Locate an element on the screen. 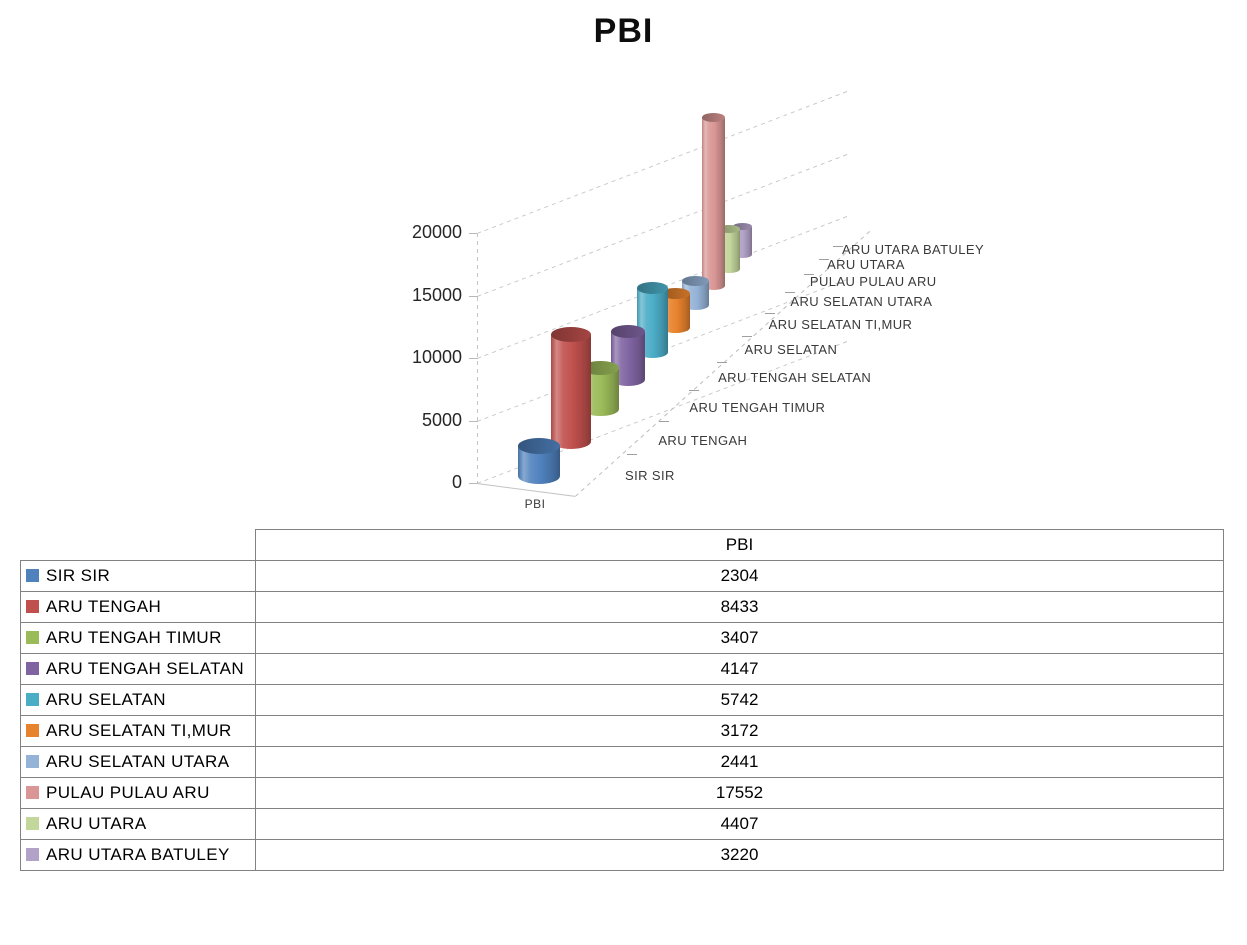 Image resolution: width=1247 pixels, height=945 pixels. cylinder-sir-sir is located at coordinates (539, 460).